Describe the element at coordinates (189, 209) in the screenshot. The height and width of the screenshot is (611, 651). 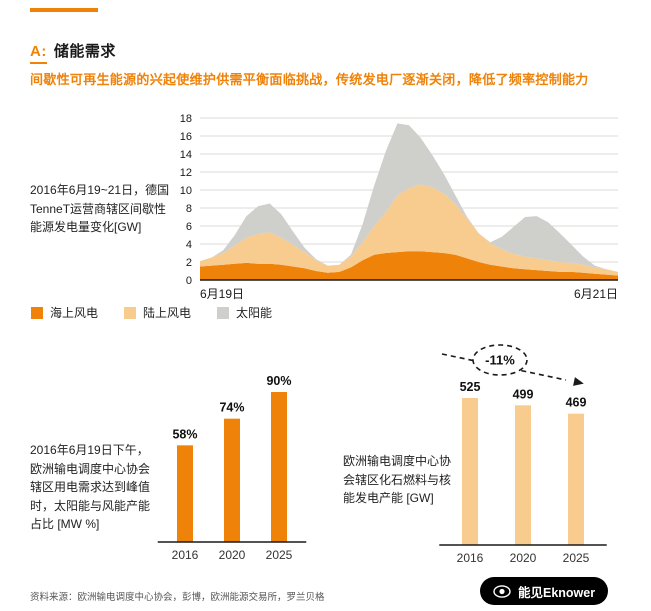
I see `svg-text: 8` at that location.